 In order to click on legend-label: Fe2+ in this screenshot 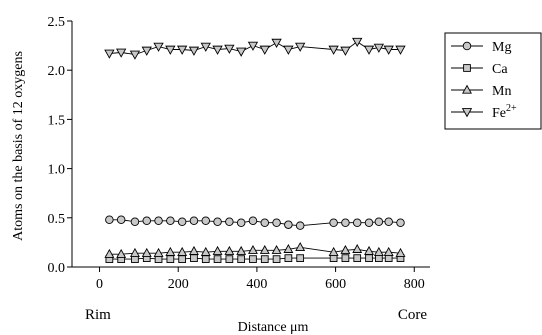, I will do `click(504, 112)`.